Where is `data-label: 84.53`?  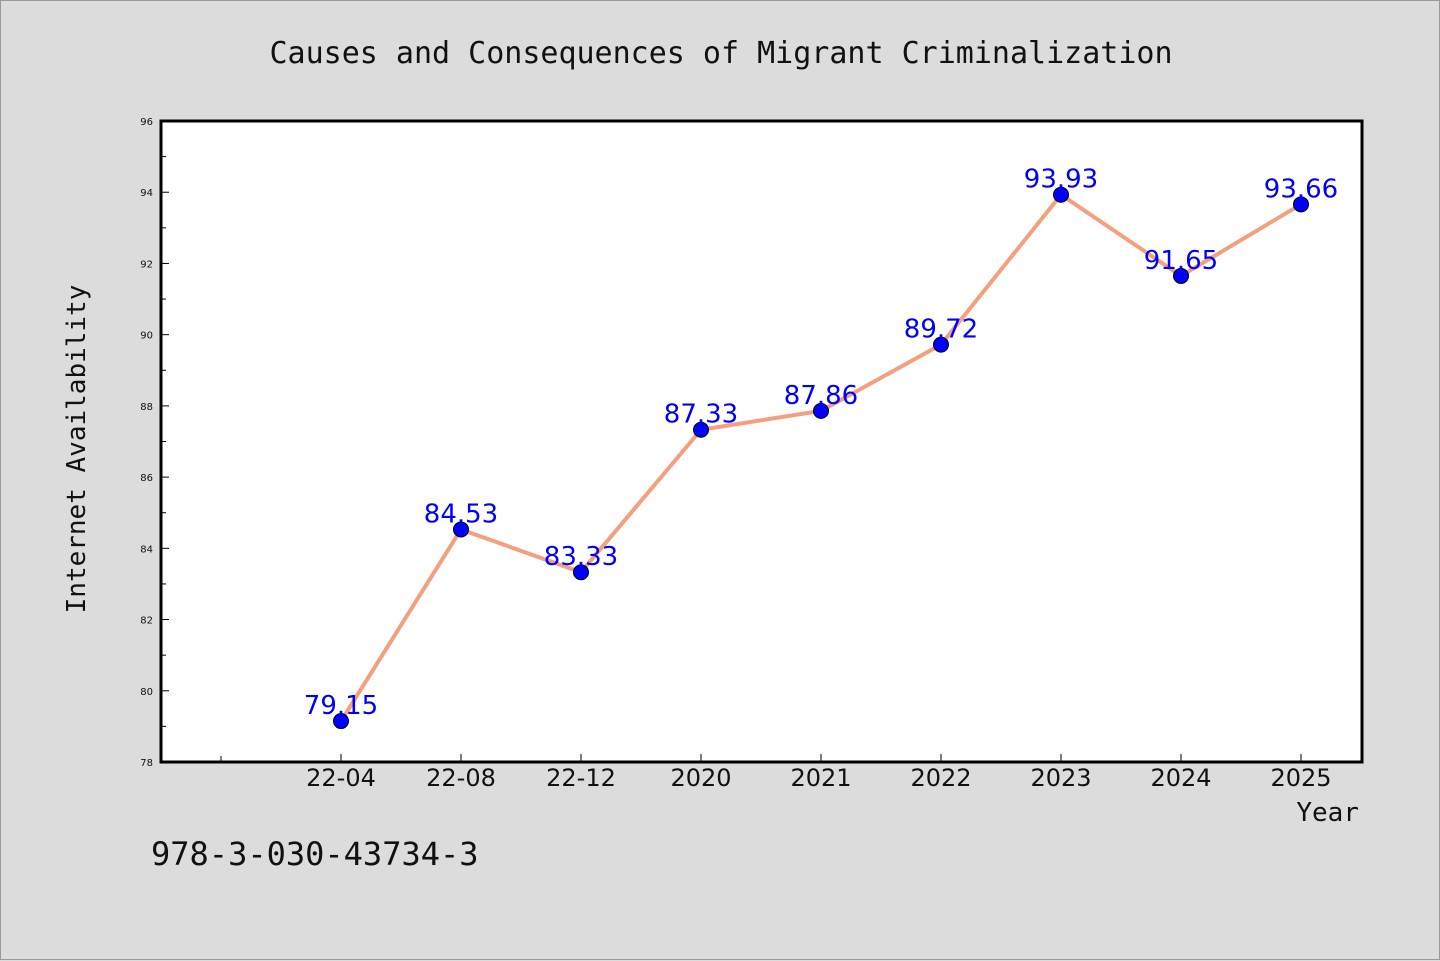 data-label: 84.53 is located at coordinates (461, 514).